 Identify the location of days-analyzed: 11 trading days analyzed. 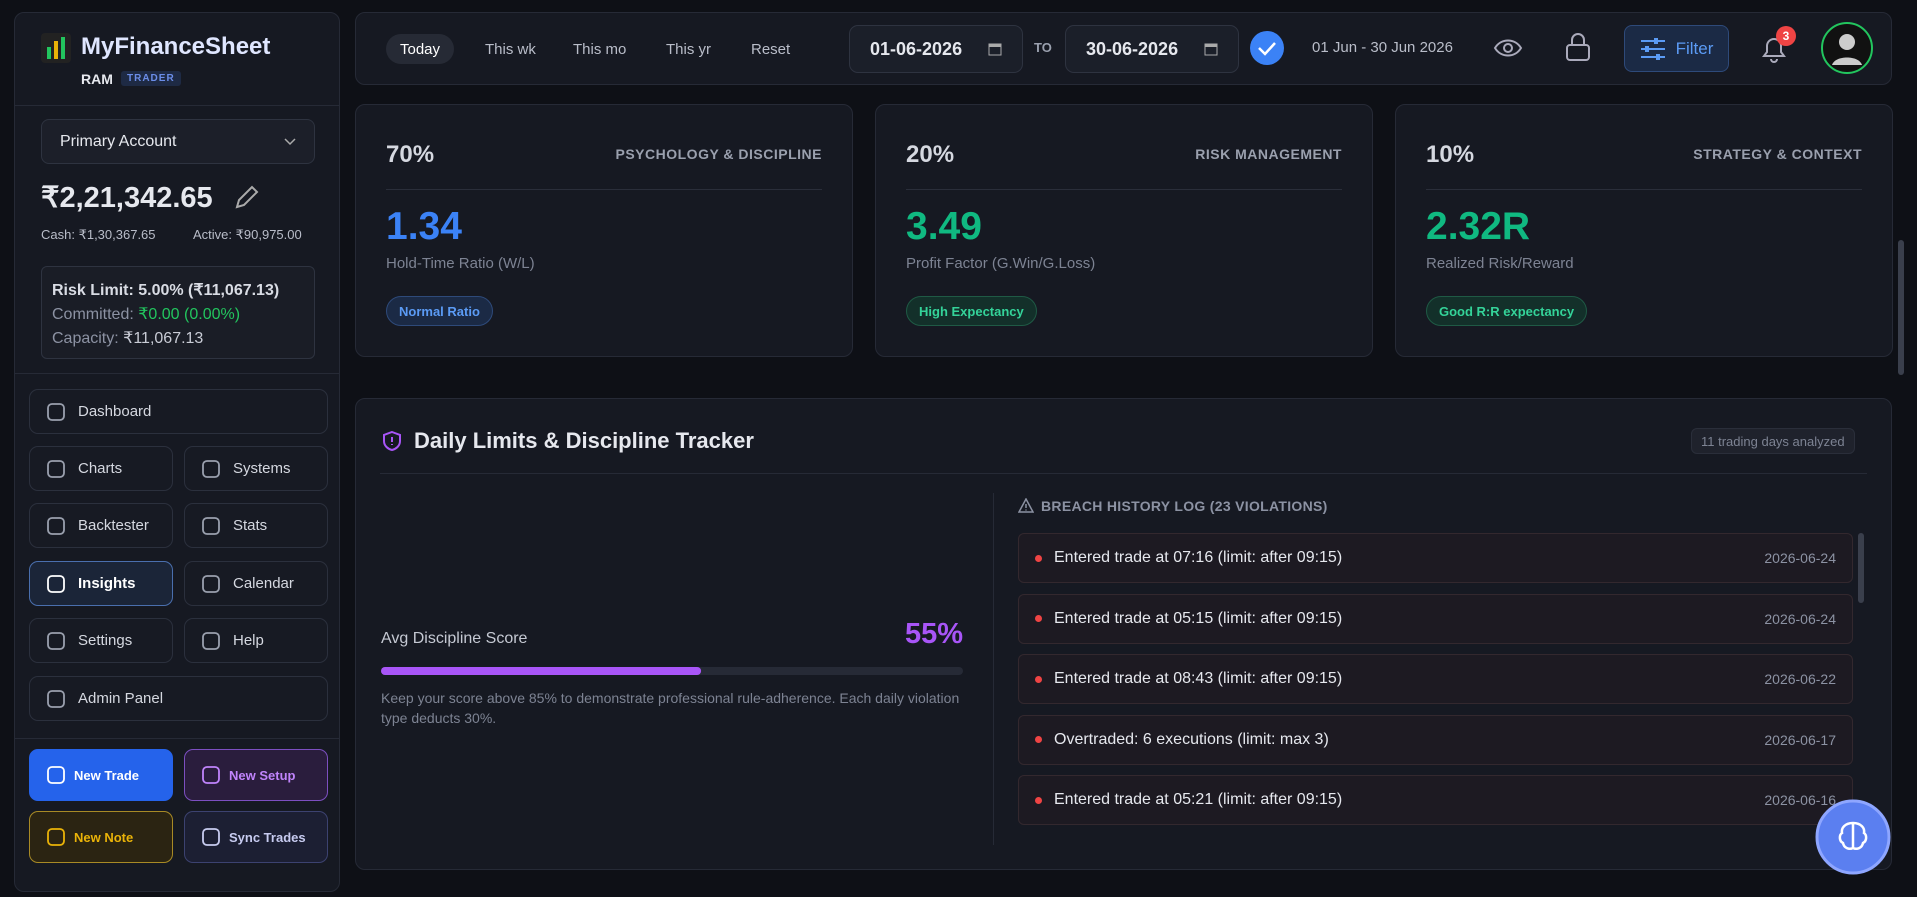
(1773, 441).